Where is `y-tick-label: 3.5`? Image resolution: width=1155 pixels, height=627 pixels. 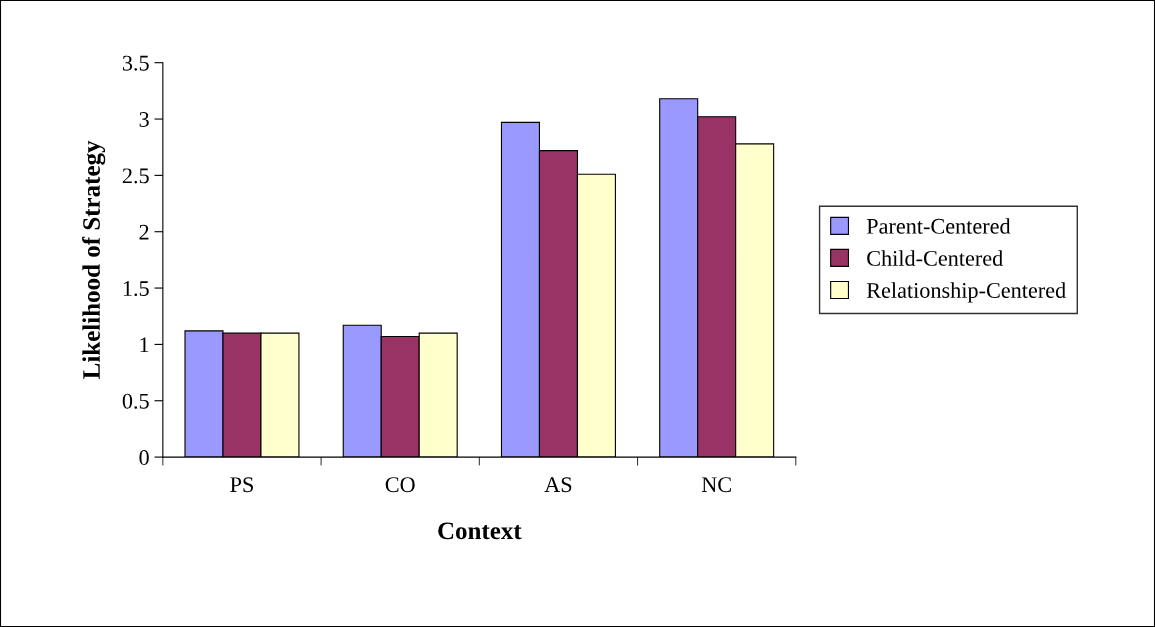
y-tick-label: 3.5 is located at coordinates (135, 63).